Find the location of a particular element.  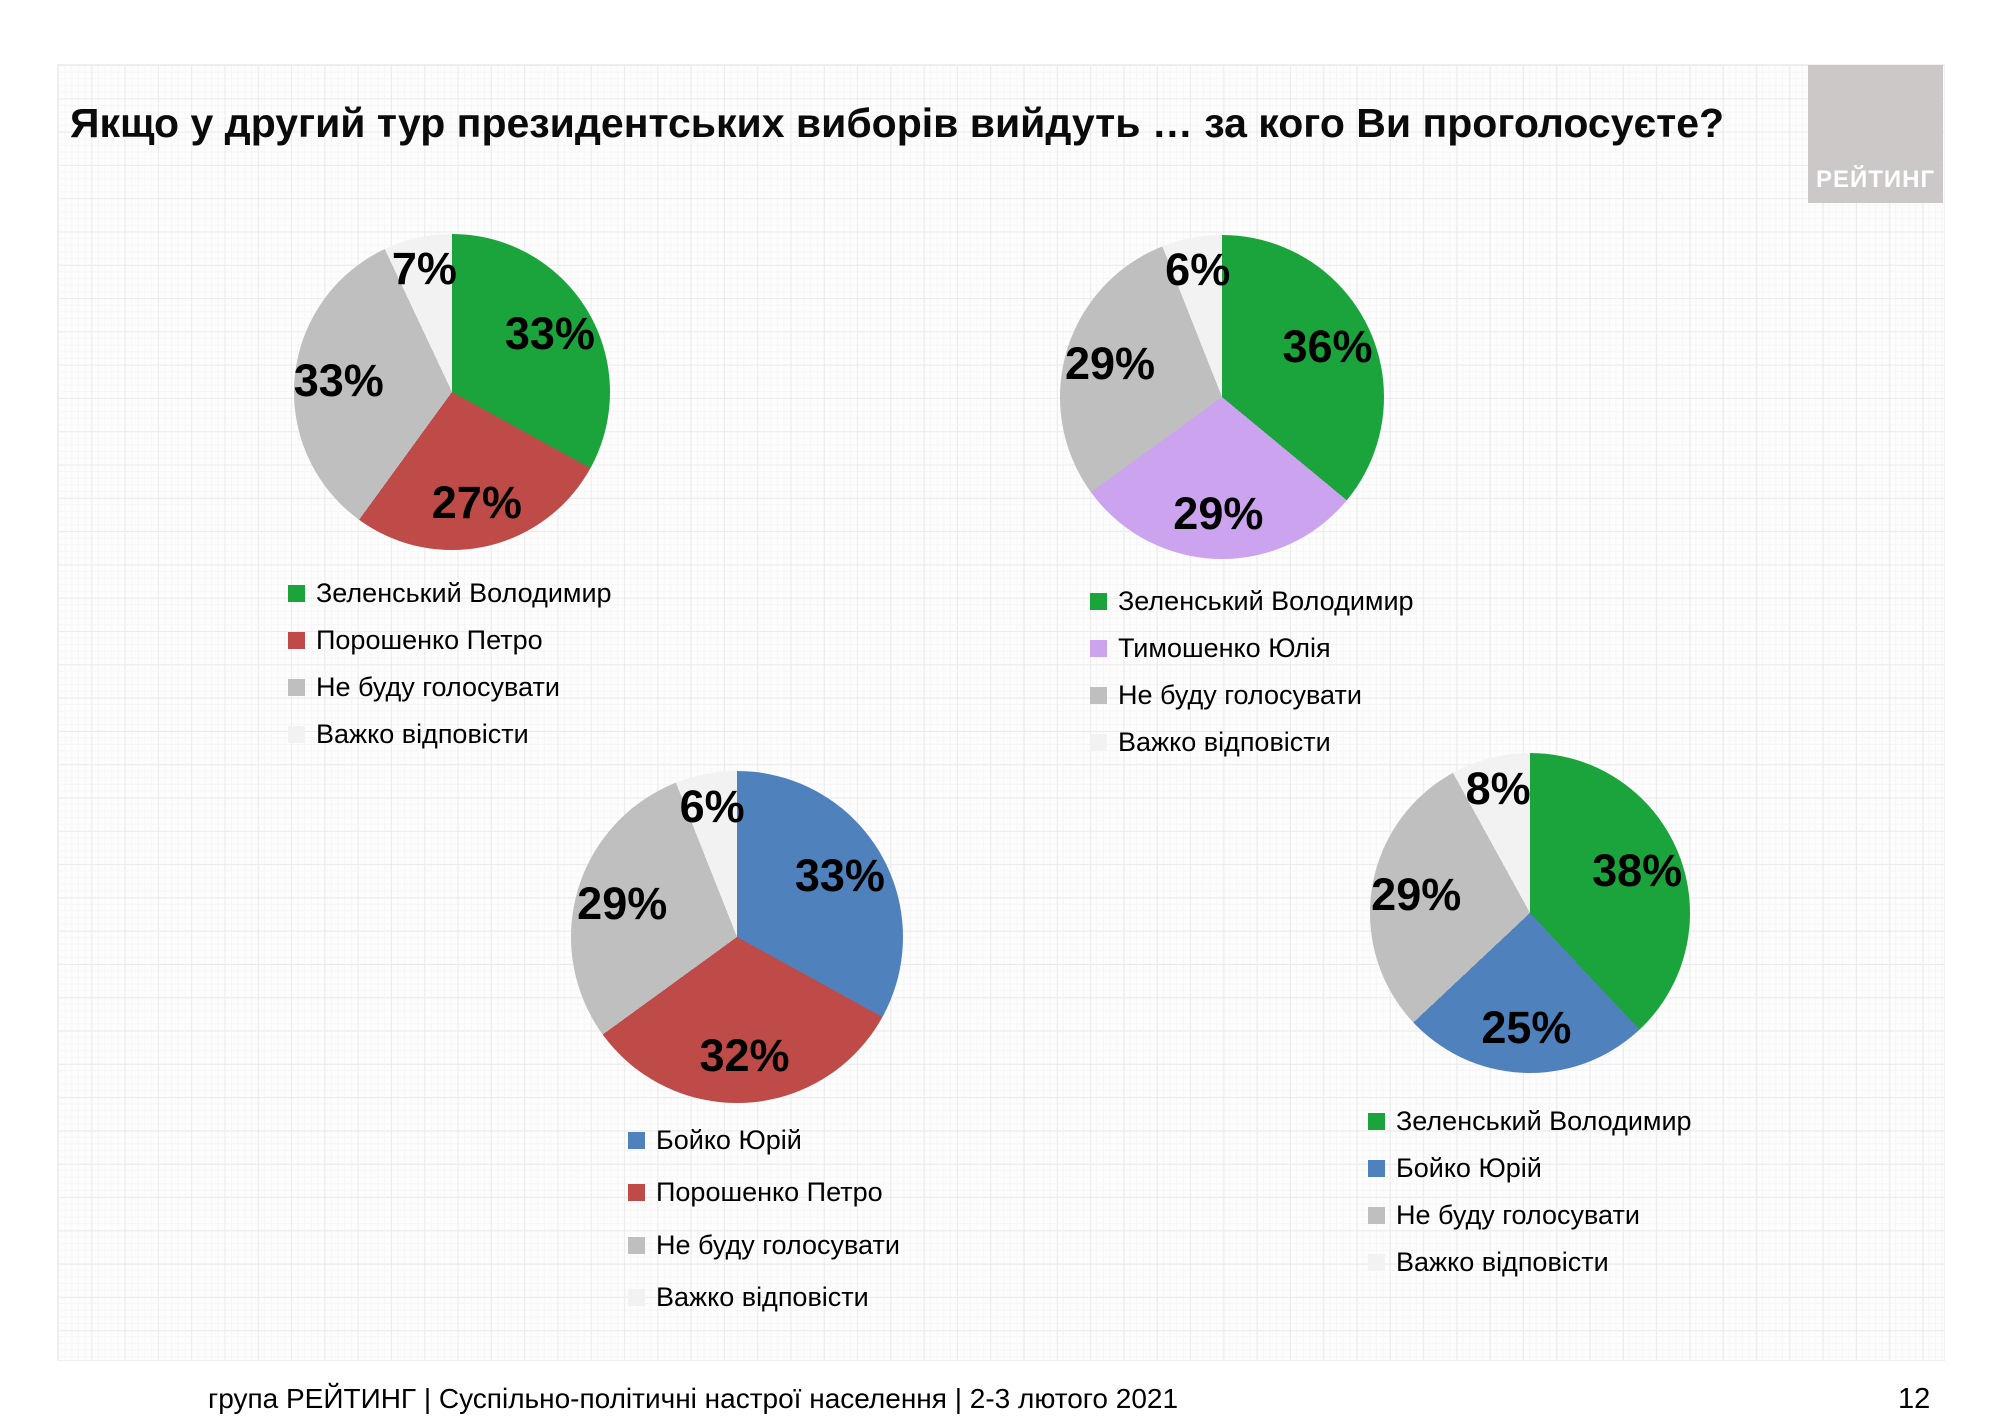

pie-2-slice-3-value: 29% is located at coordinates (1110, 364).